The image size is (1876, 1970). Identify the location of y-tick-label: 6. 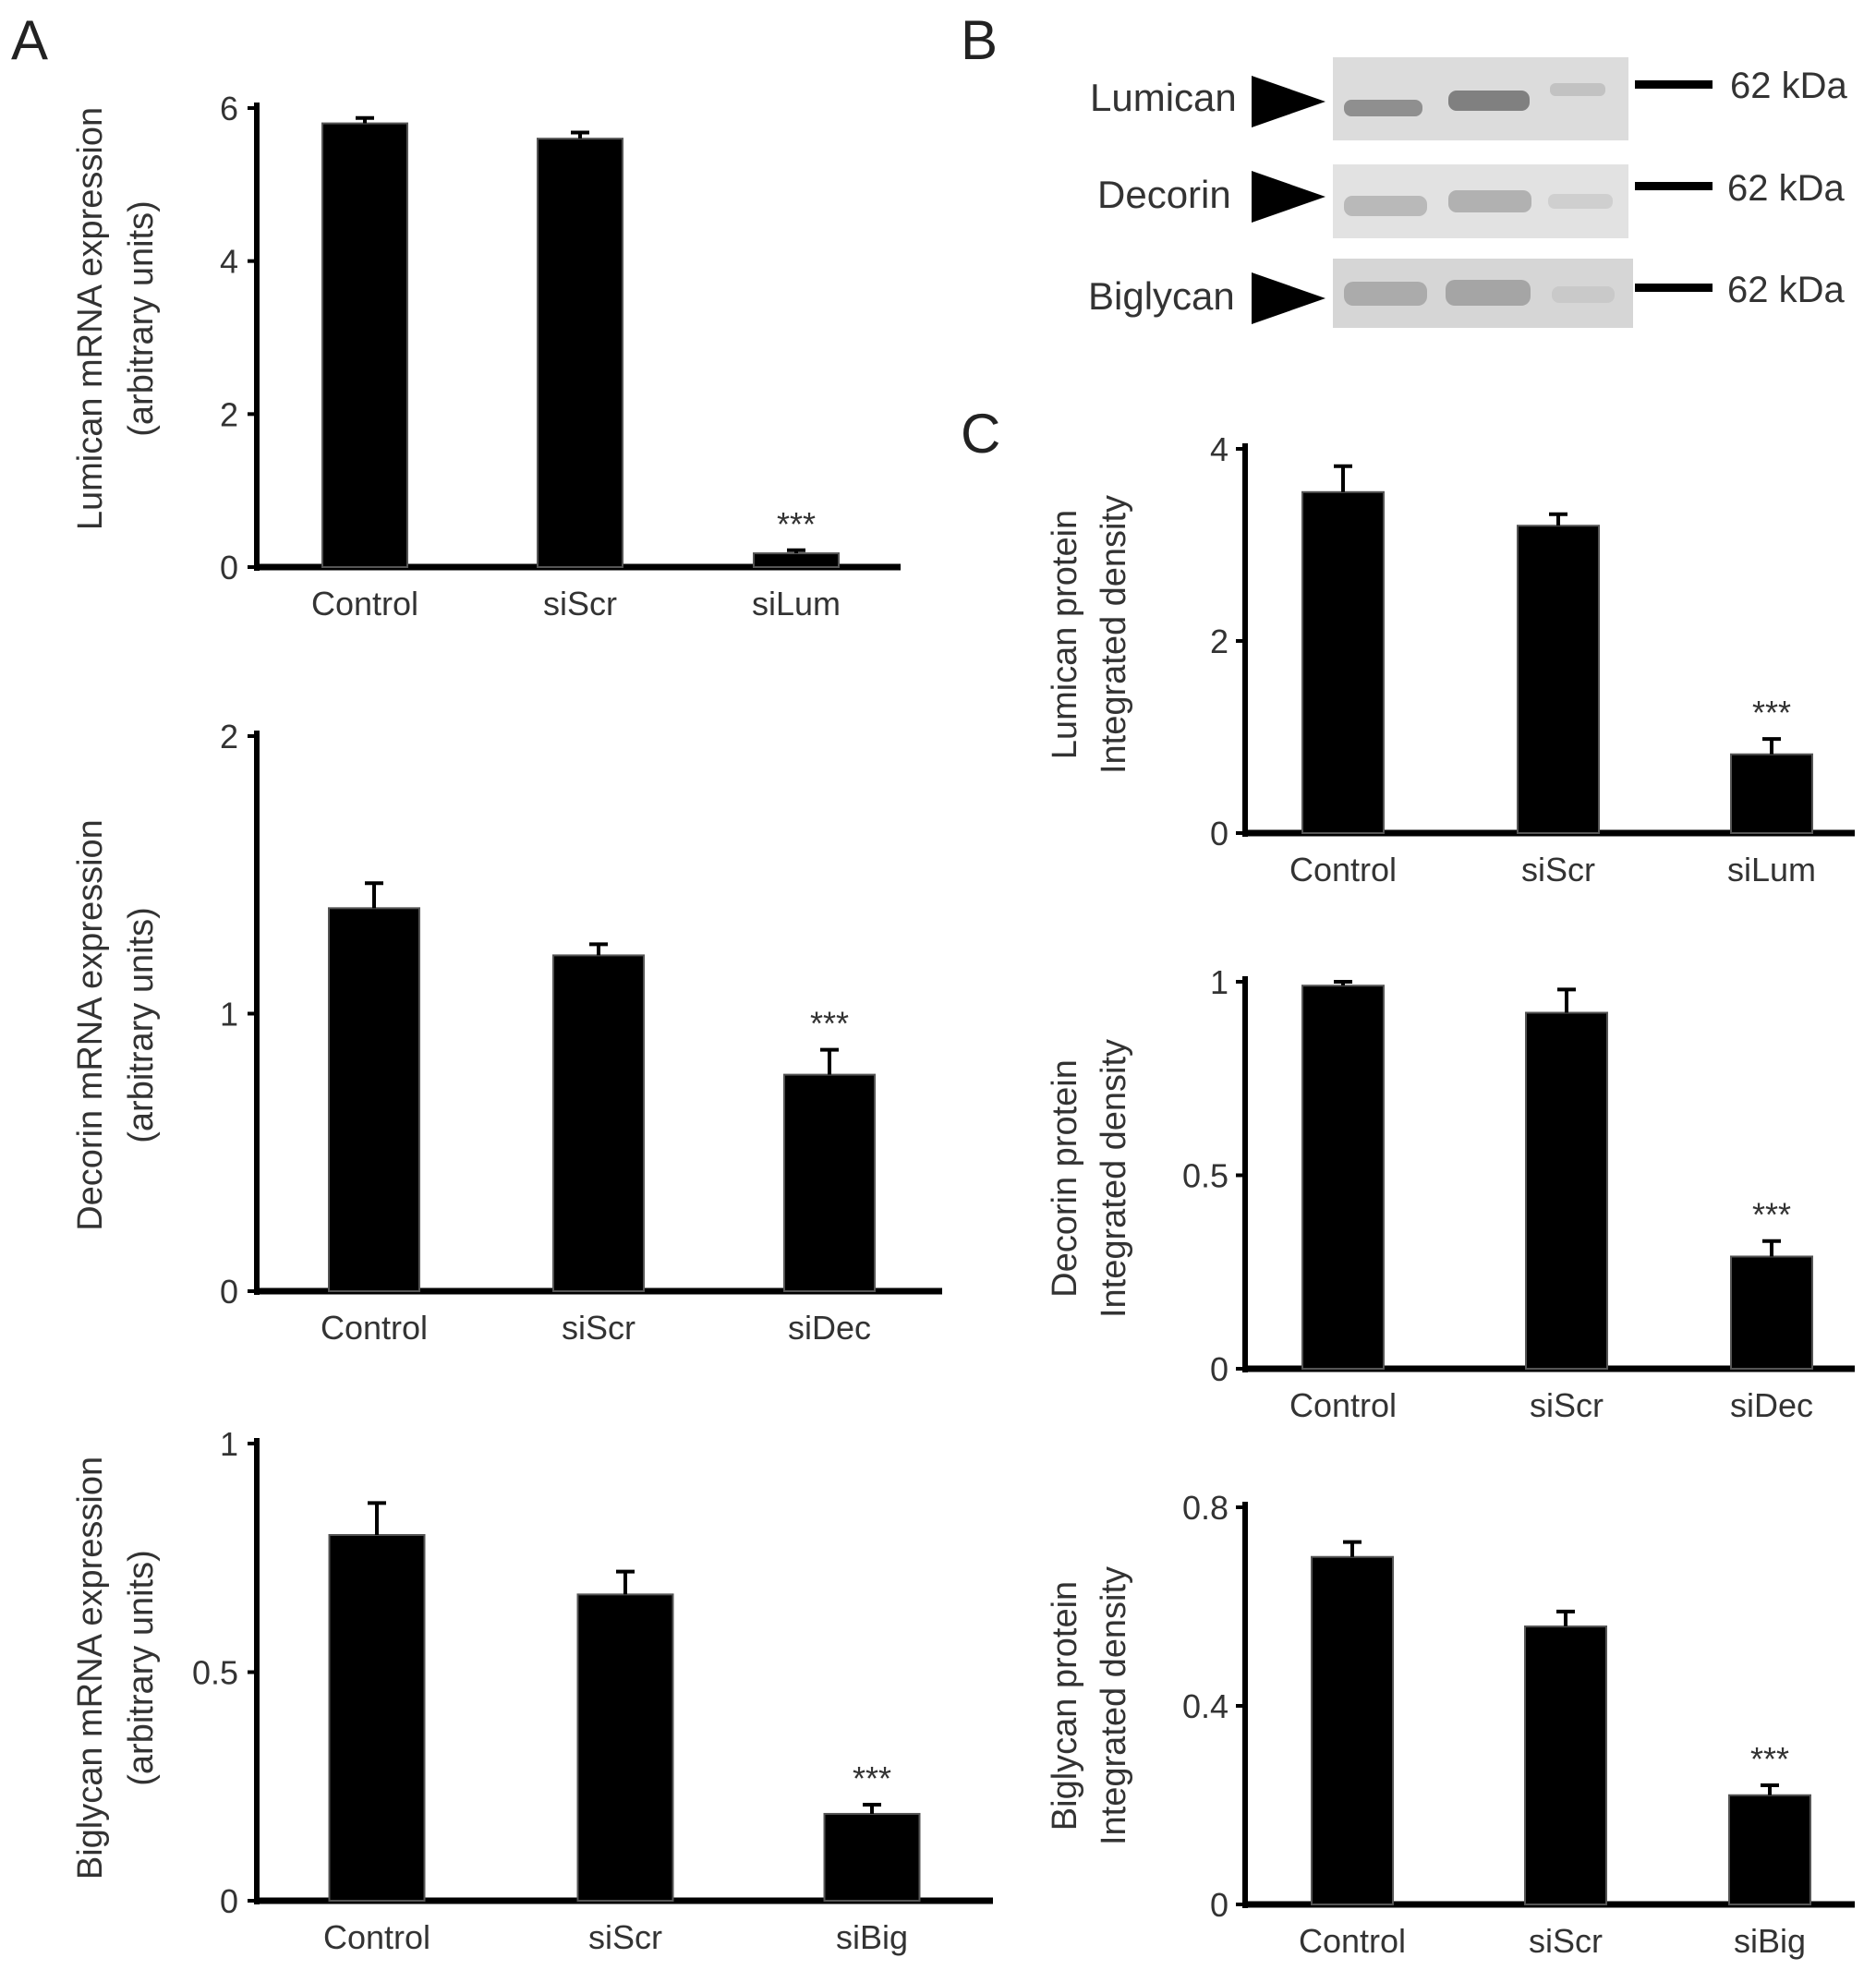
(229, 109).